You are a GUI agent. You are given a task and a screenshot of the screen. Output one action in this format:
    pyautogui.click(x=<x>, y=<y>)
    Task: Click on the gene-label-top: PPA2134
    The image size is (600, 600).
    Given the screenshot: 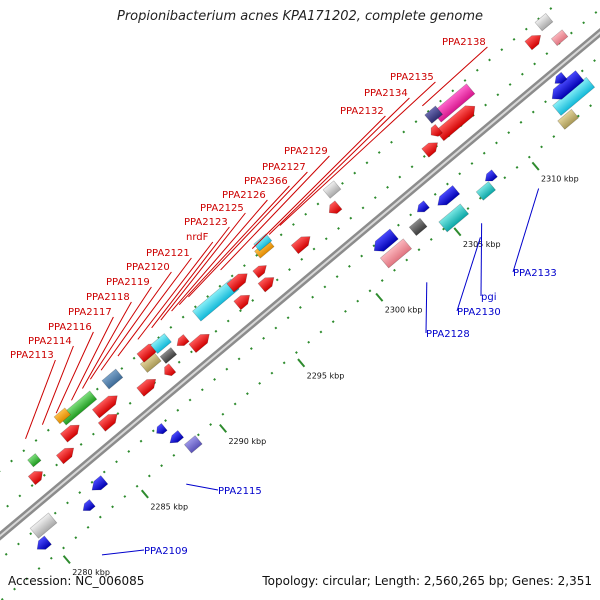 What is the action you would take?
    pyautogui.click(x=386, y=93)
    